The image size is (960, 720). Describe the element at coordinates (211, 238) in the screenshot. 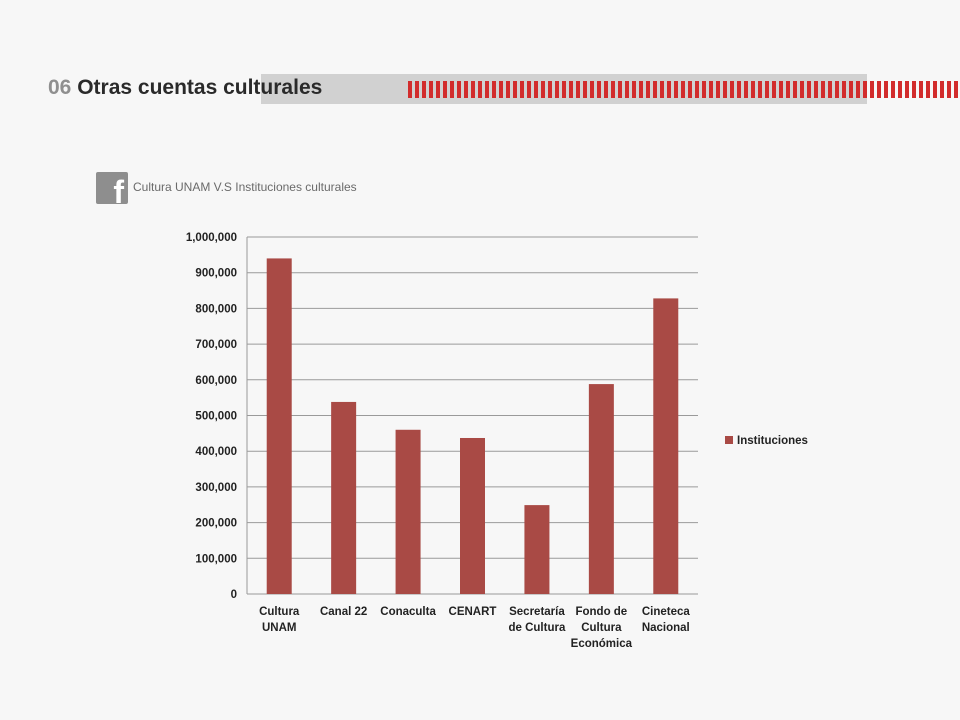

I see `y-tick-label: 1,000,000` at that location.